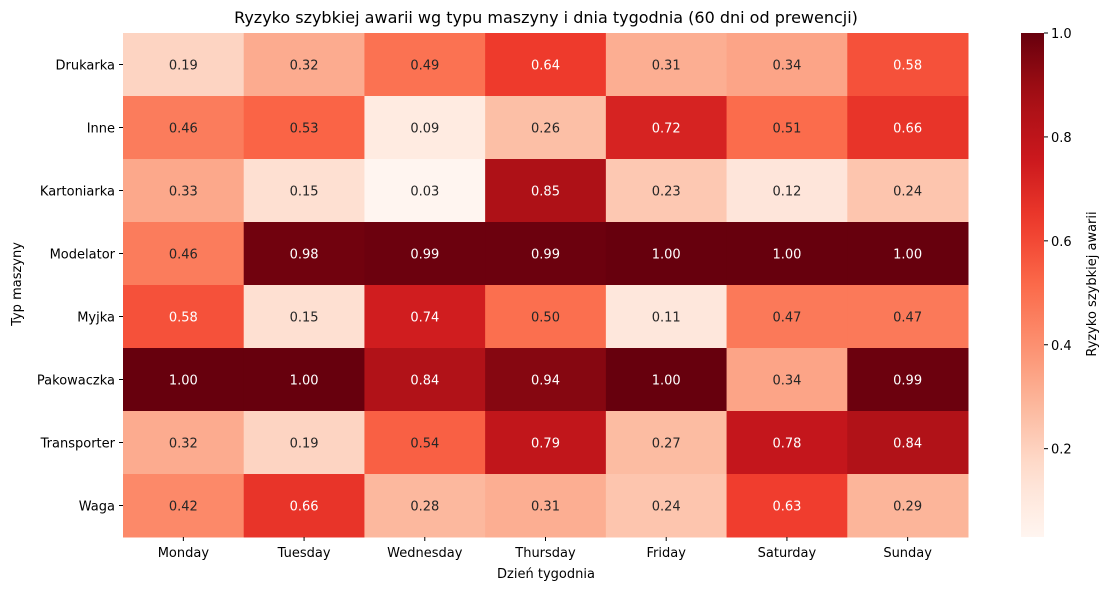 This screenshot has width=1107, height=590. What do you see at coordinates (907, 553) in the screenshot?
I see `x-tick-label: Sunday` at bounding box center [907, 553].